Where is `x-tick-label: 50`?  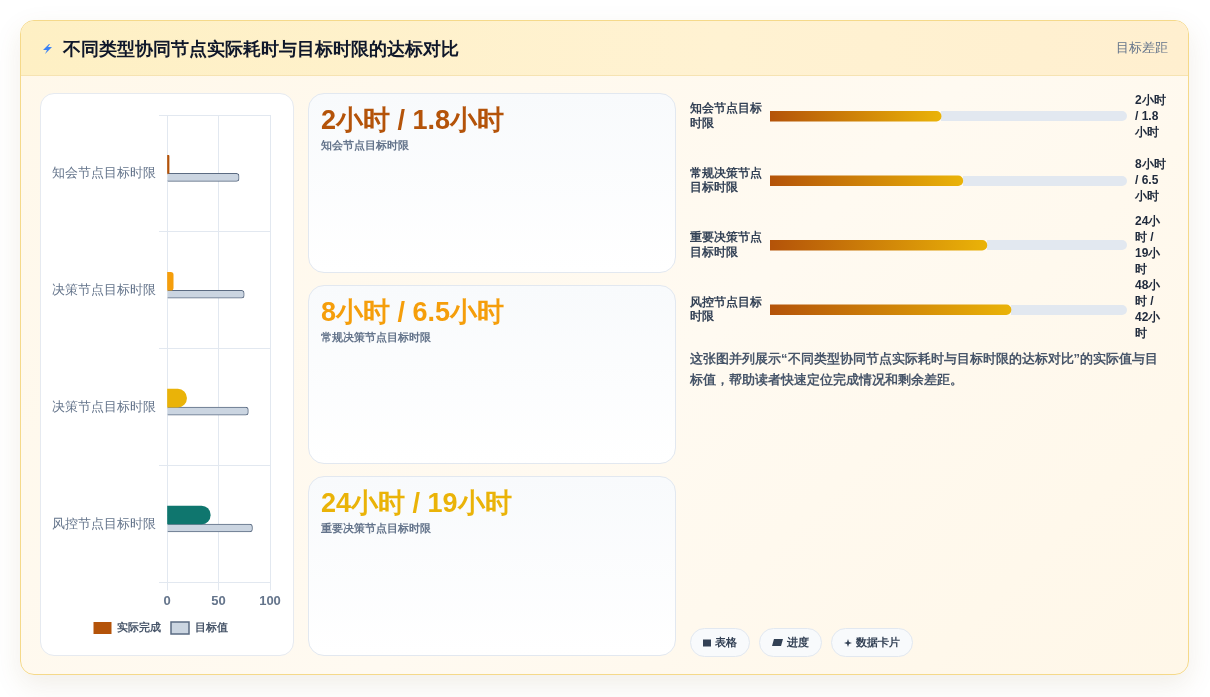
x-tick-label: 50 is located at coordinates (218, 600).